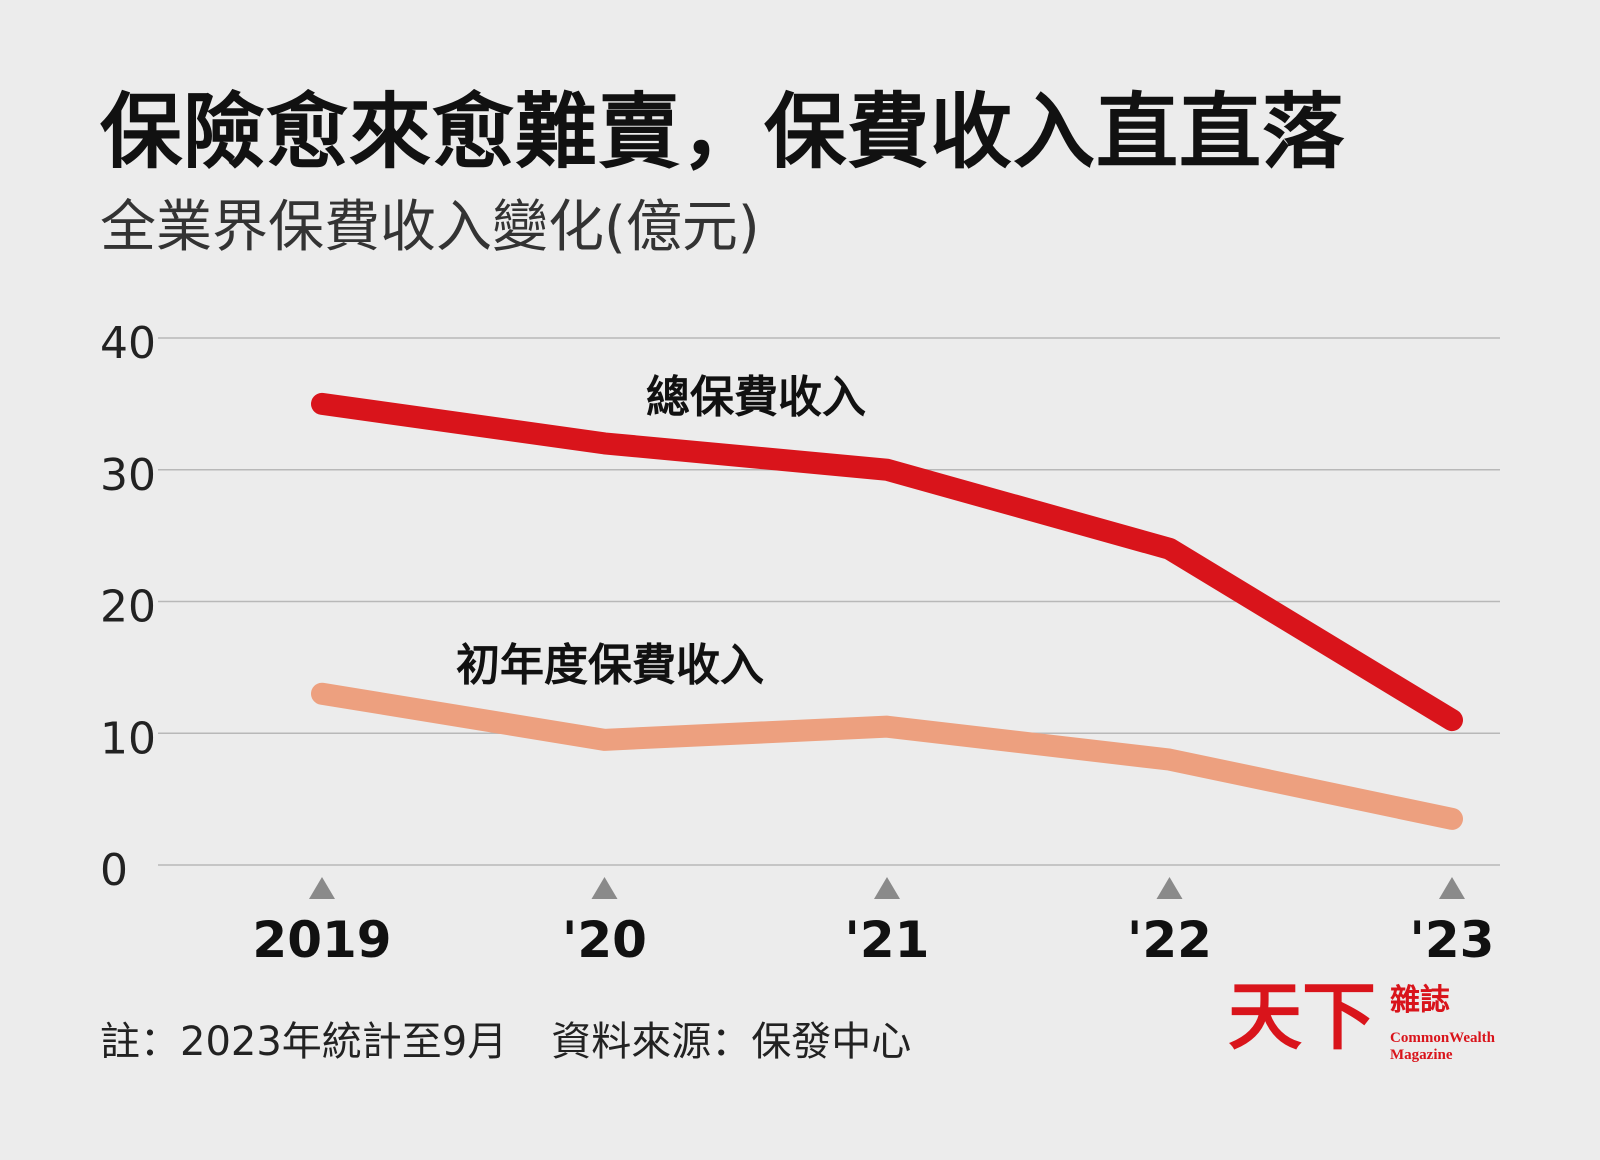  I want to click on series-label: 初年度保費收入, so click(610, 665).